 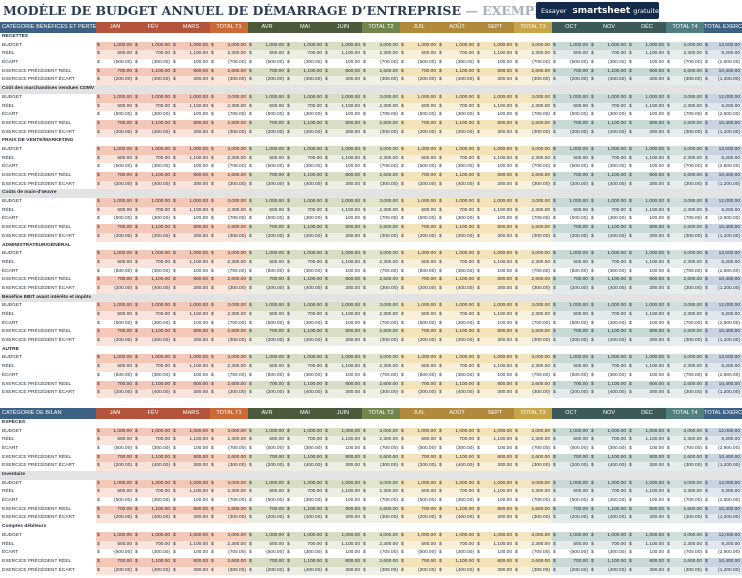 I want to click on value-cell: 12,000.00, so click(x=723, y=254).